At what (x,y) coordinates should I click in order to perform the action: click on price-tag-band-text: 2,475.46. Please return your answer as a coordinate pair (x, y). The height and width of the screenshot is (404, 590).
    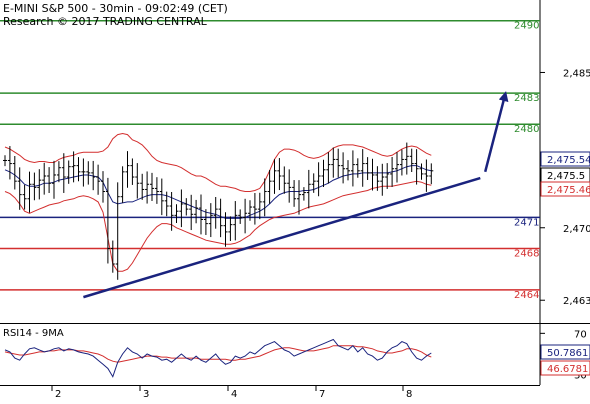
    Looking at the image, I should click on (568, 190).